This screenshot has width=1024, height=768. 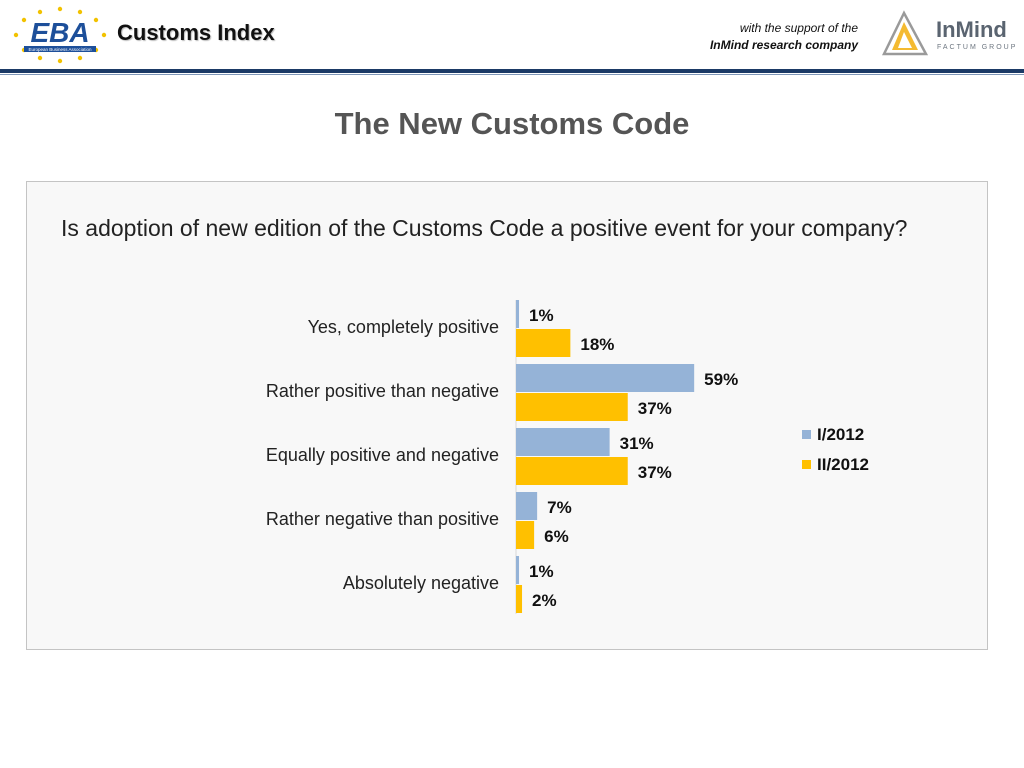 I want to click on svg-text: FACTUM GROUP, so click(x=977, y=47).